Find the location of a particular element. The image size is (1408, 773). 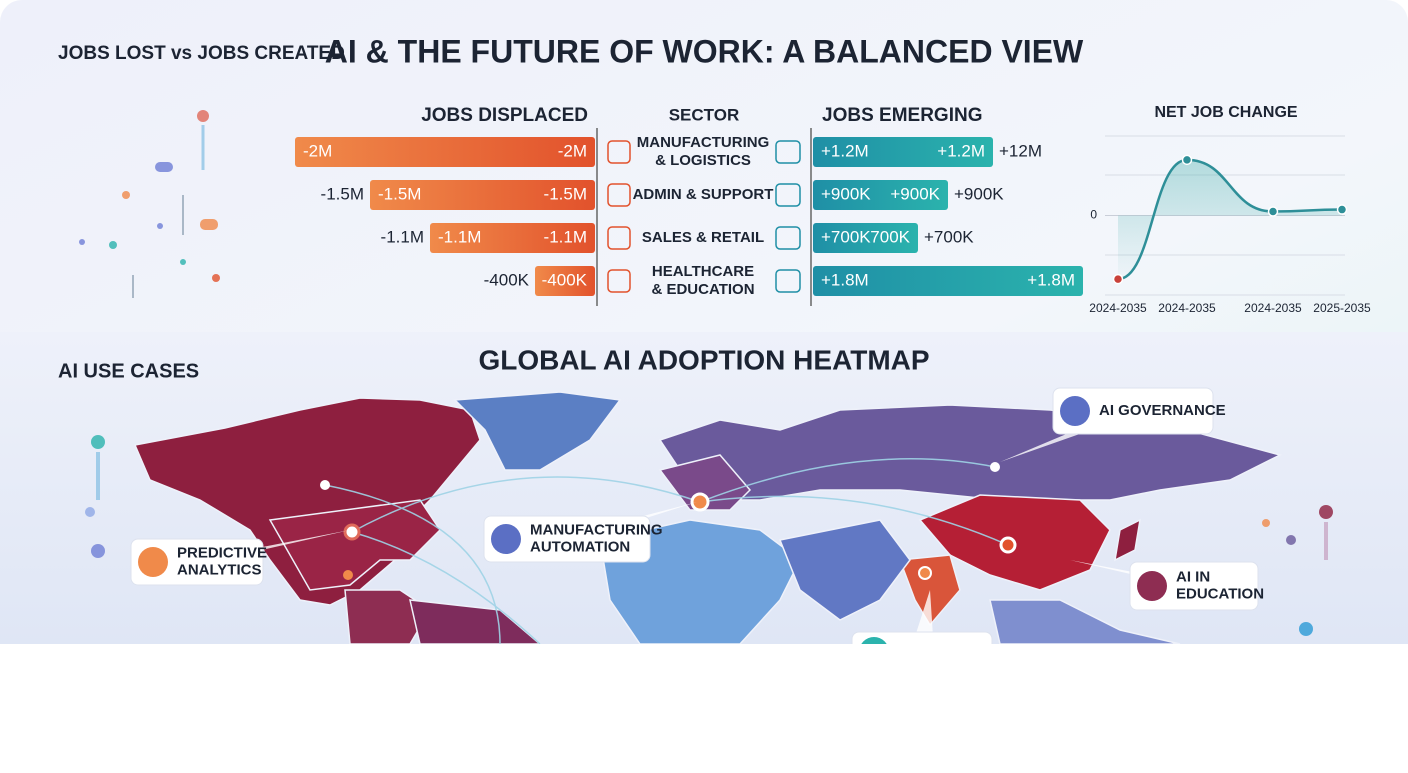

callout-label: AI IN is located at coordinates (1193, 576).